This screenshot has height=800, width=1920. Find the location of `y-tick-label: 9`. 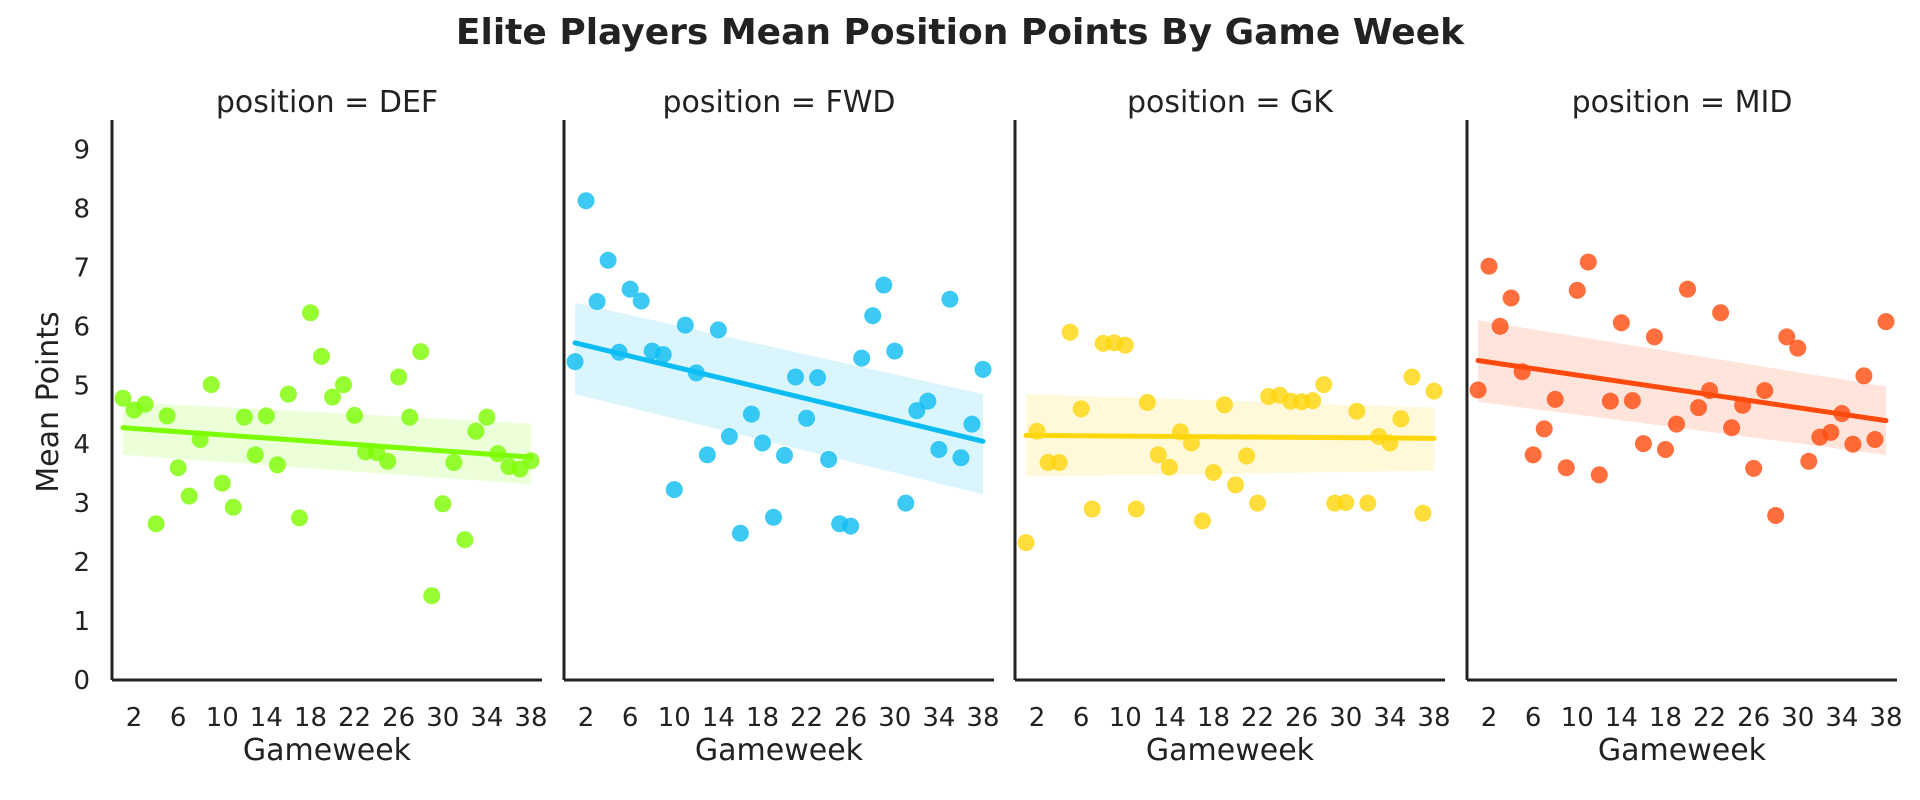

y-tick-label: 9 is located at coordinates (81, 150).